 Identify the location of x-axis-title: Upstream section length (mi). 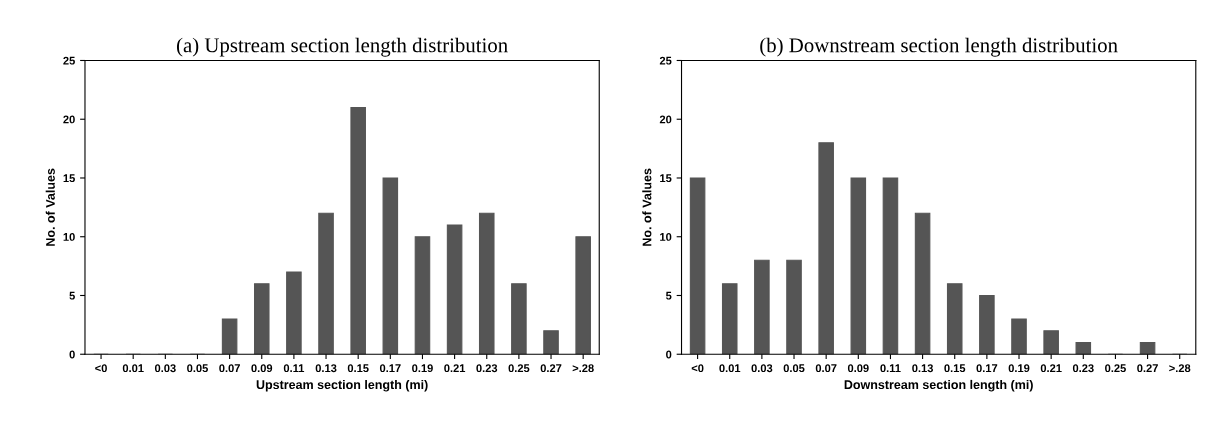
(342, 385).